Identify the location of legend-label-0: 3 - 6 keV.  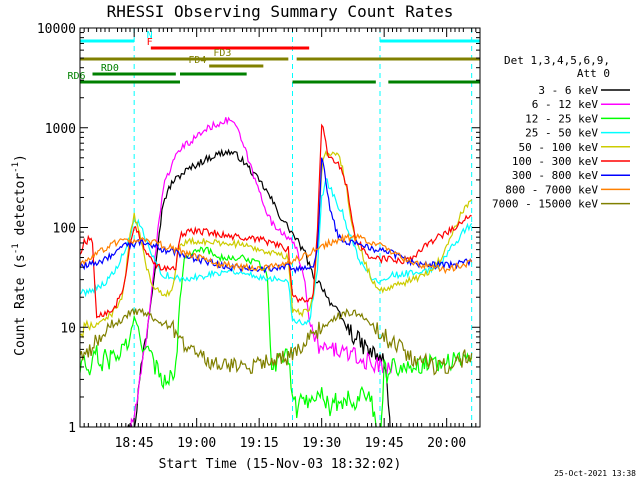
(568, 90).